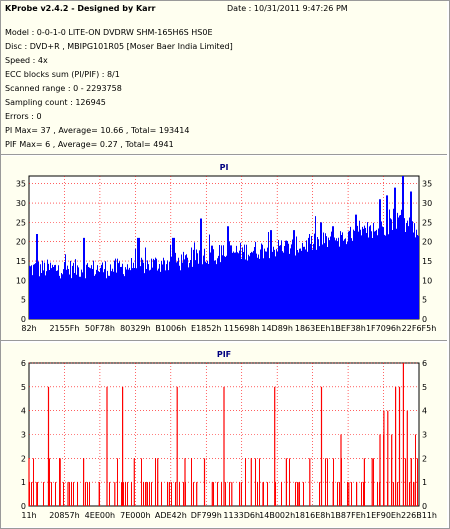  Describe the element at coordinates (23, 411) in the screenshot. I see `pif-ytick-left: 4` at that location.